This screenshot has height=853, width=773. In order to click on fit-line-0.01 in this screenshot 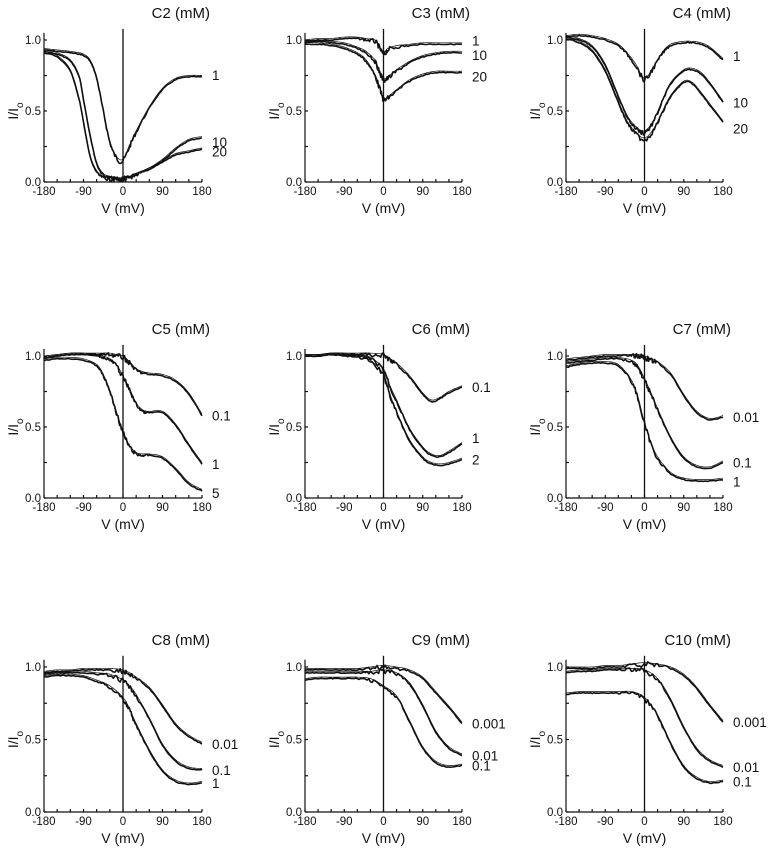, I will do `click(644, 716)`.